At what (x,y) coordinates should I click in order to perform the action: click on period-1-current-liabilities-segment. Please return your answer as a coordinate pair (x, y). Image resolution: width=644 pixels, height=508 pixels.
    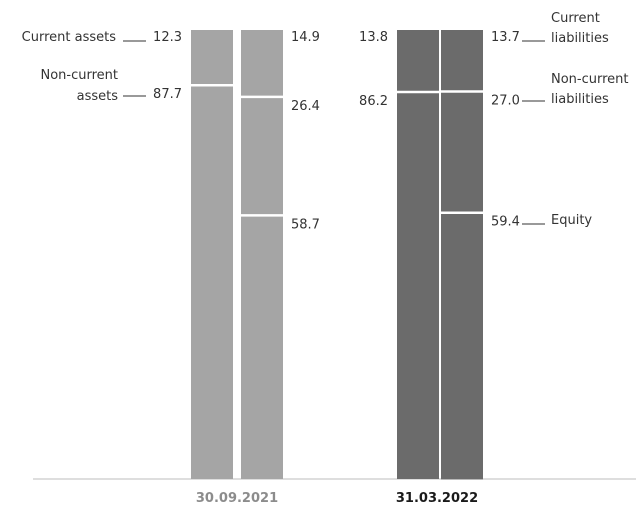
    Looking at the image, I should click on (262, 63).